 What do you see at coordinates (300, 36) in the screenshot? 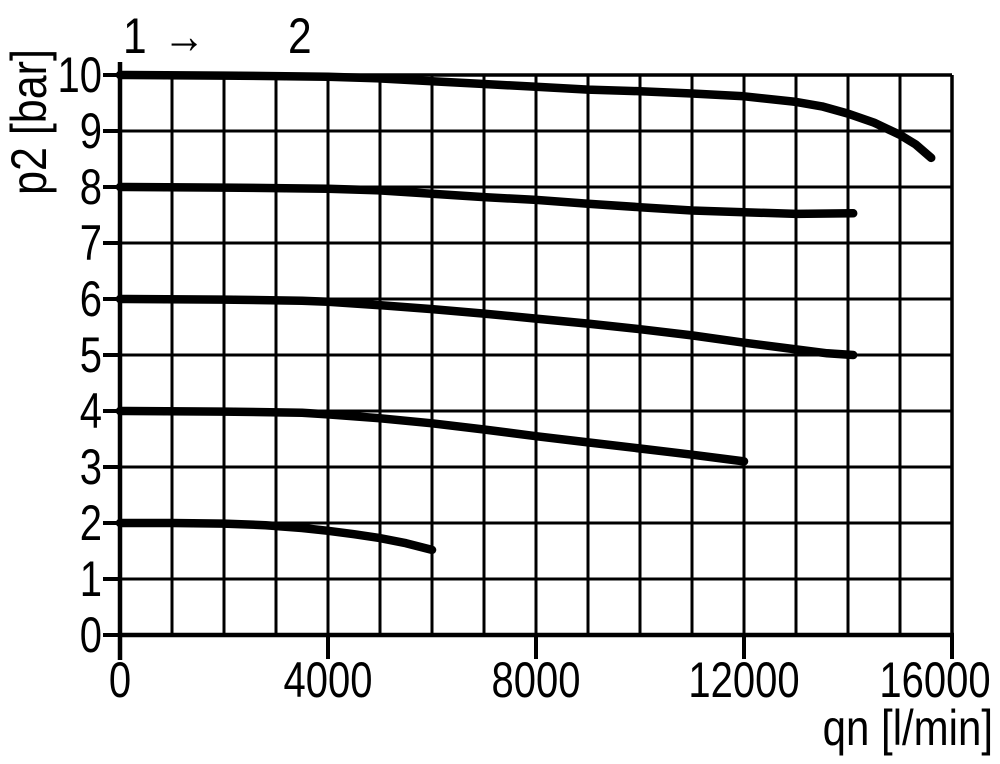
I see `chart-title-part: 2` at bounding box center [300, 36].